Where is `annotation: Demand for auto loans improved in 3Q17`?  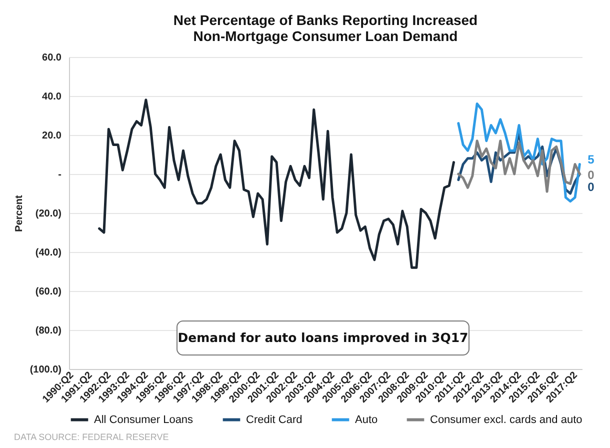 annotation: Demand for auto loans improved in 3Q17 is located at coordinates (323, 337).